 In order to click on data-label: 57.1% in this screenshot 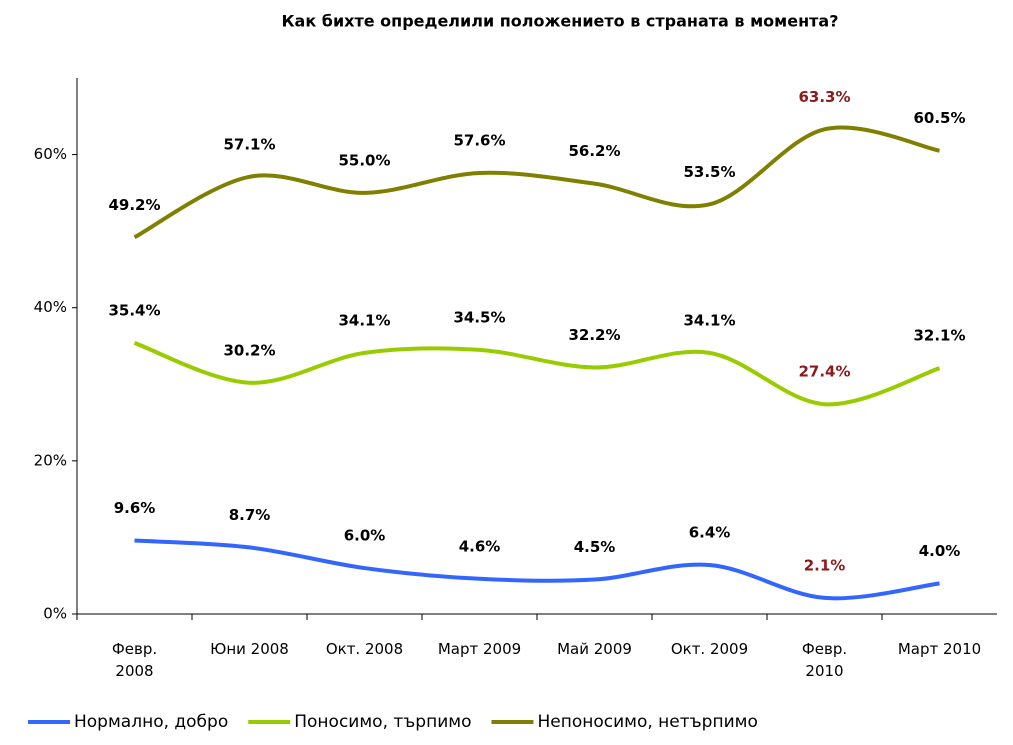, I will do `click(249, 144)`.